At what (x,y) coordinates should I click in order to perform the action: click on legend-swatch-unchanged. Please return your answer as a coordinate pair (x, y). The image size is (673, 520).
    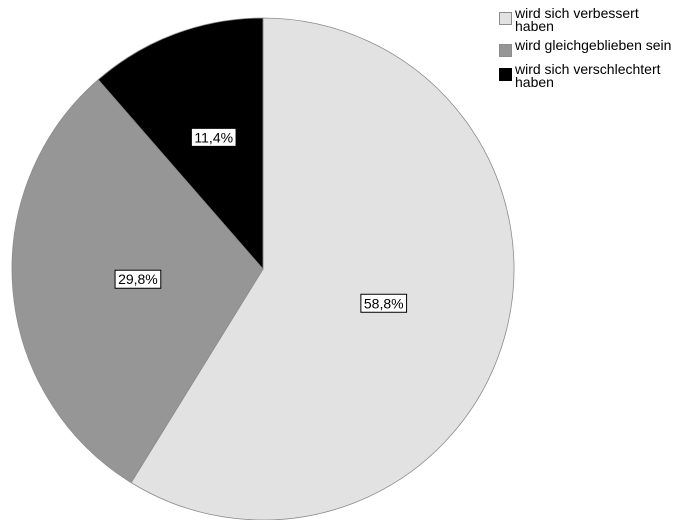
    Looking at the image, I should click on (505, 50).